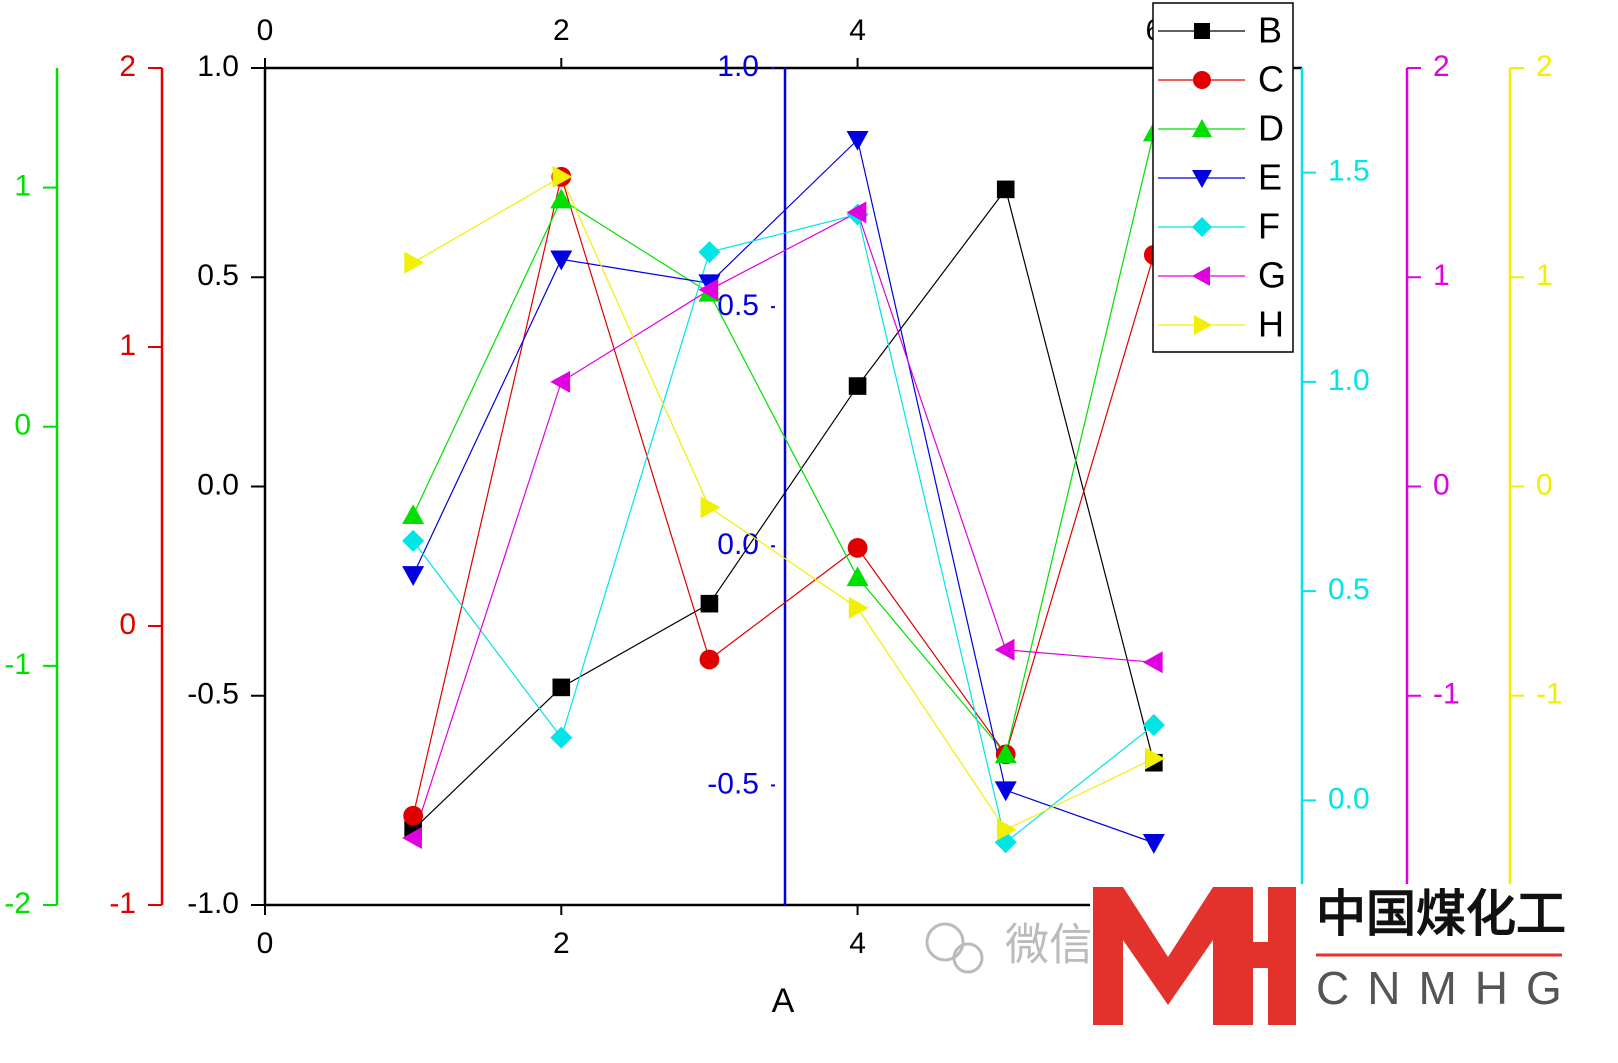 The image size is (1618, 1063). Describe the element at coordinates (213, 903) in the screenshot. I see `y-tick-label: -1.0` at that location.